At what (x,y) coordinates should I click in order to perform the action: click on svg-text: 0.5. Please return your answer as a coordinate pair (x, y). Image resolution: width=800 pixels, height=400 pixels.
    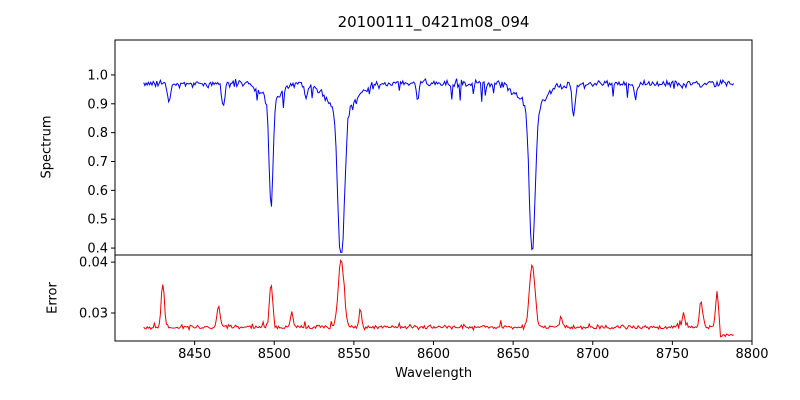
    Looking at the image, I should click on (97, 220).